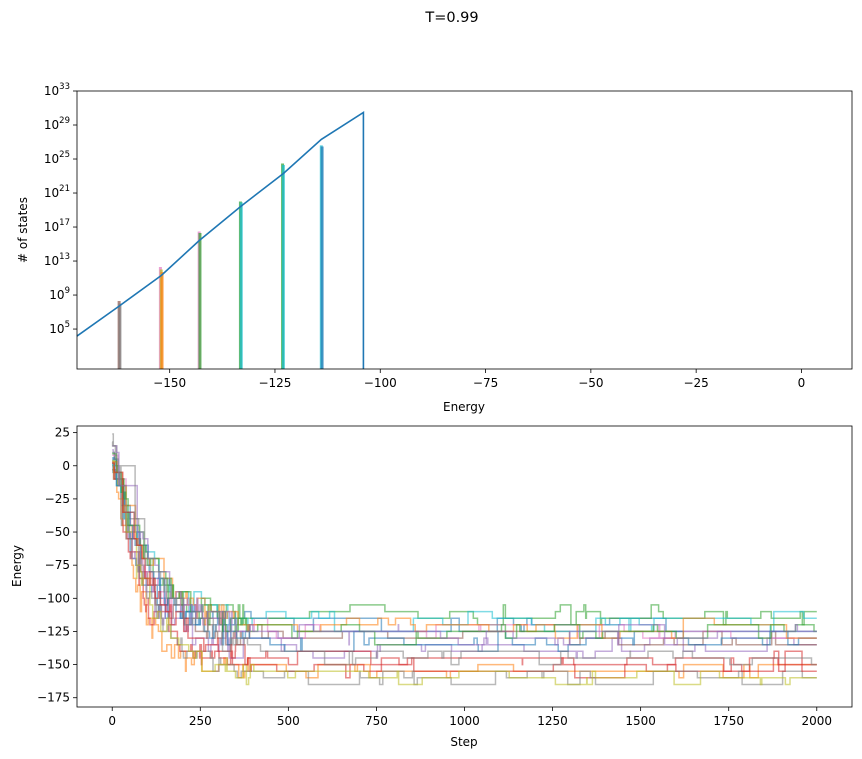 The width and height of the screenshot is (862, 759). Describe the element at coordinates (53, 698) in the screenshot. I see `energy-y-tick-label-8: −175` at that location.